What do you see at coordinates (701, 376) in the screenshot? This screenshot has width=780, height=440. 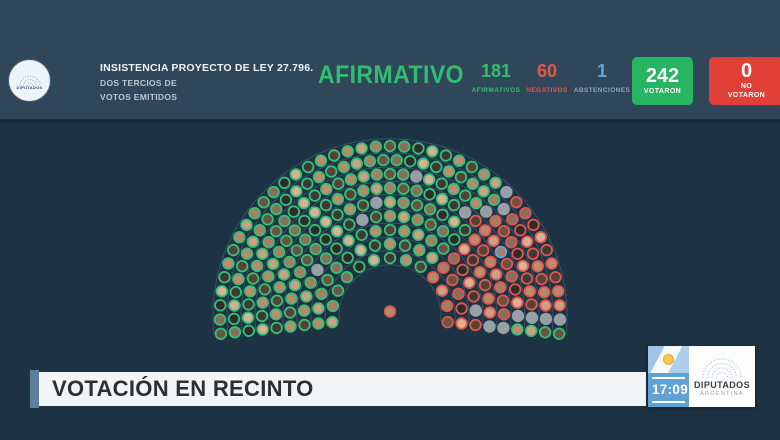 I see `brand-card: 17:09 DIPUTADOS ARGENTINA` at bounding box center [701, 376].